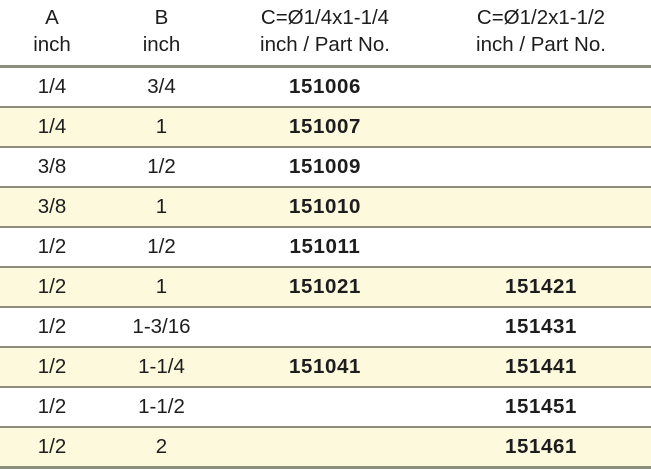  I want to click on cell-d: 151451, so click(541, 408).